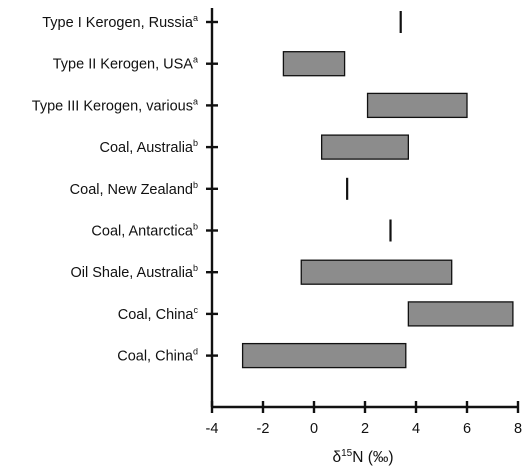  I want to click on category-label-text: Oil Shale, Australia, so click(131, 273).